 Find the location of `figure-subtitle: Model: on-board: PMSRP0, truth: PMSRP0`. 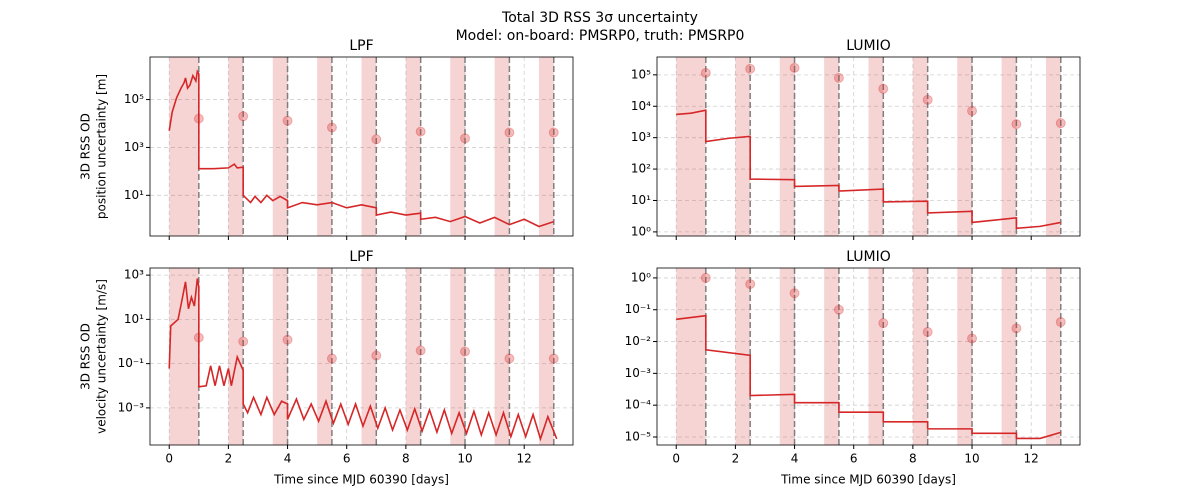

figure-subtitle: Model: on-board: PMSRP0, truth: PMSRP0 is located at coordinates (600, 36).